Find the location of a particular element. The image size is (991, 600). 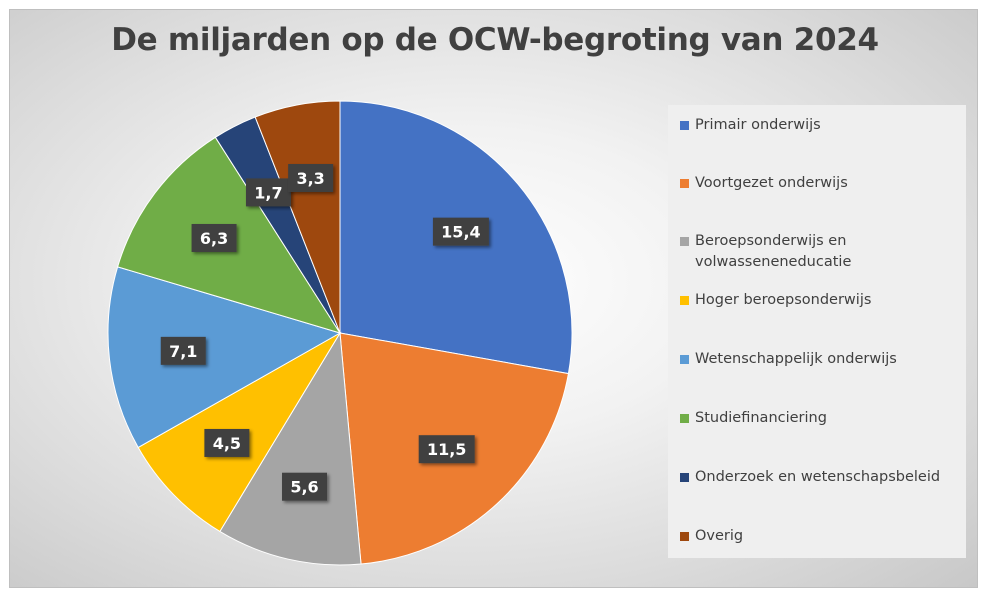

legend-item-wo: Wetenschappelijk onderwijs is located at coordinates (822, 359).